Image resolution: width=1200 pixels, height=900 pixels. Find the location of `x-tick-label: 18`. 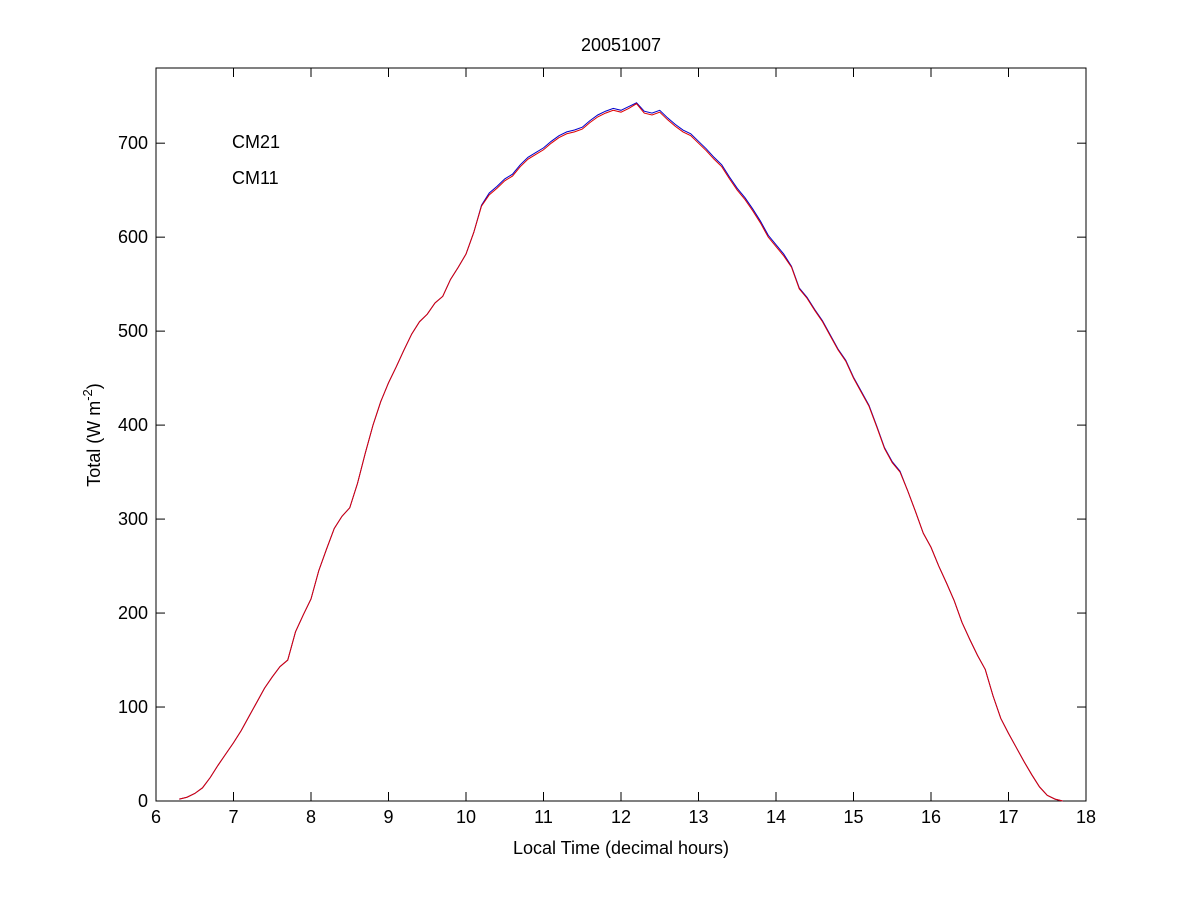

x-tick-label: 18 is located at coordinates (1086, 817).